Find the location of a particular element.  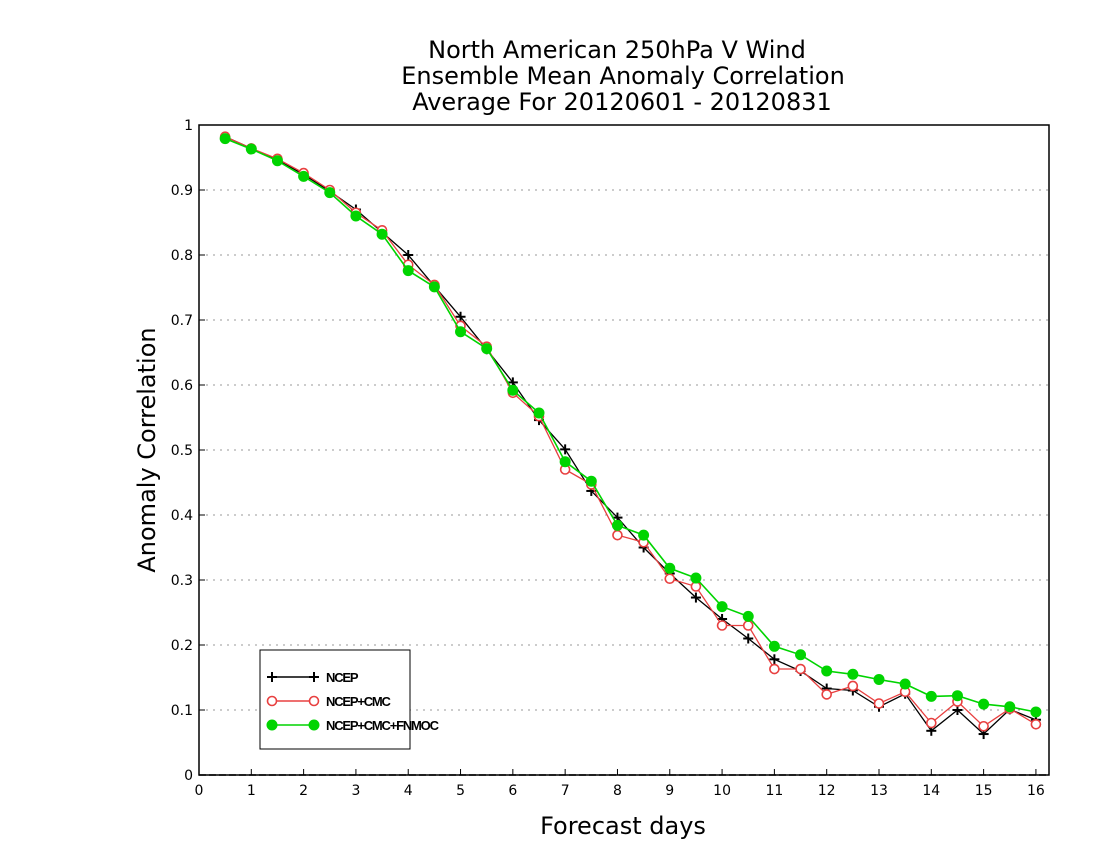

title-line-2: Ensemble Mean Anomaly Correlation is located at coordinates (623, 76).